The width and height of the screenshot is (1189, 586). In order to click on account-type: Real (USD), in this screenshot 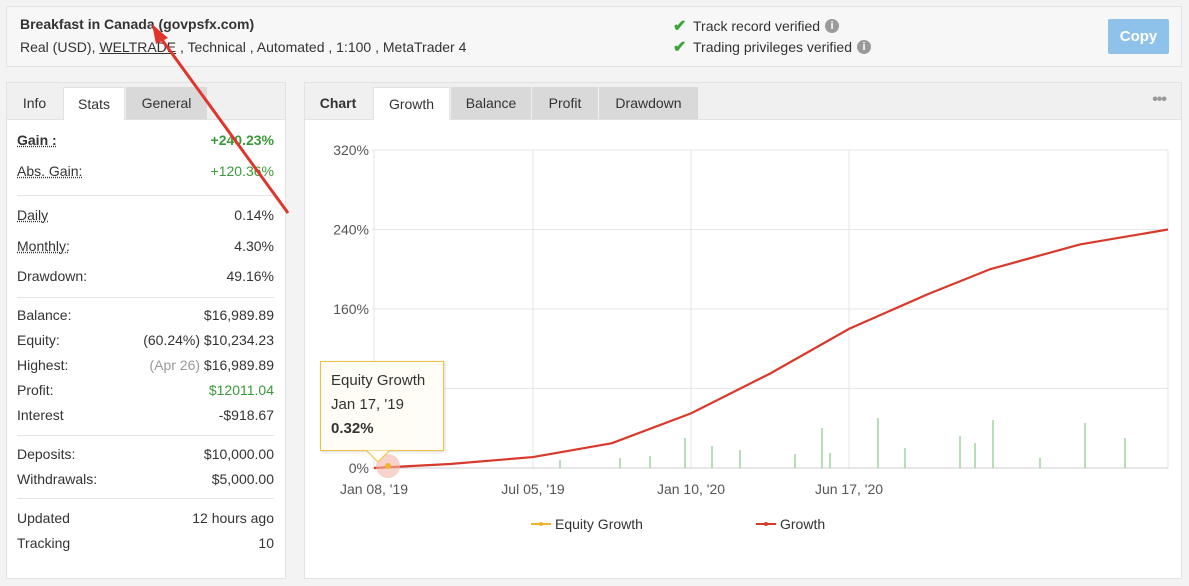, I will do `click(60, 47)`.